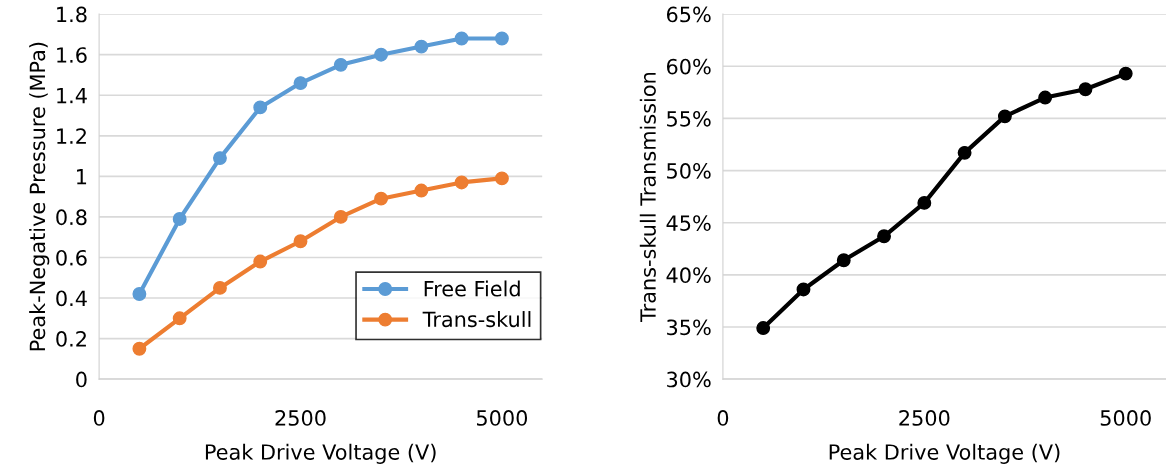 Image resolution: width=1166 pixels, height=471 pixels. What do you see at coordinates (71, 217) in the screenshot?
I see `y-tick-label: 0.8` at bounding box center [71, 217].